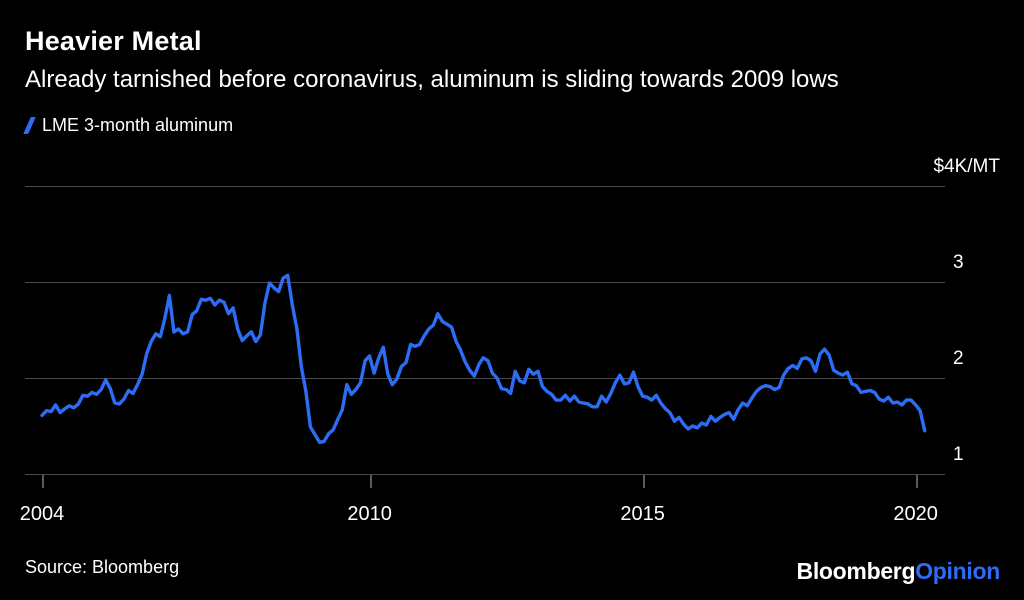  I want to click on logo-bloomberg-text: Bloomberg, so click(856, 571).